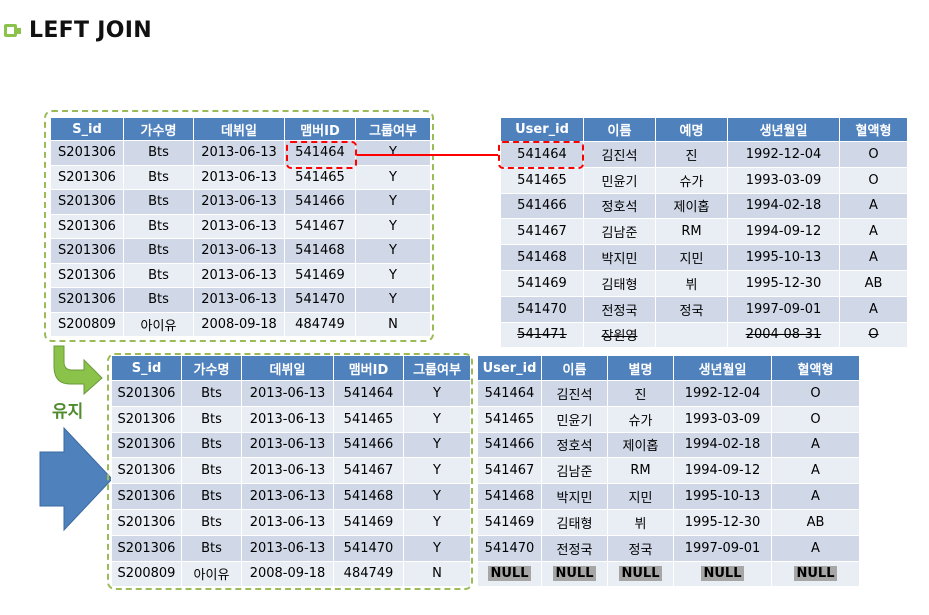 The height and width of the screenshot is (615, 929). What do you see at coordinates (873, 283) in the screenshot?
I see `table-cell: AB` at bounding box center [873, 283].